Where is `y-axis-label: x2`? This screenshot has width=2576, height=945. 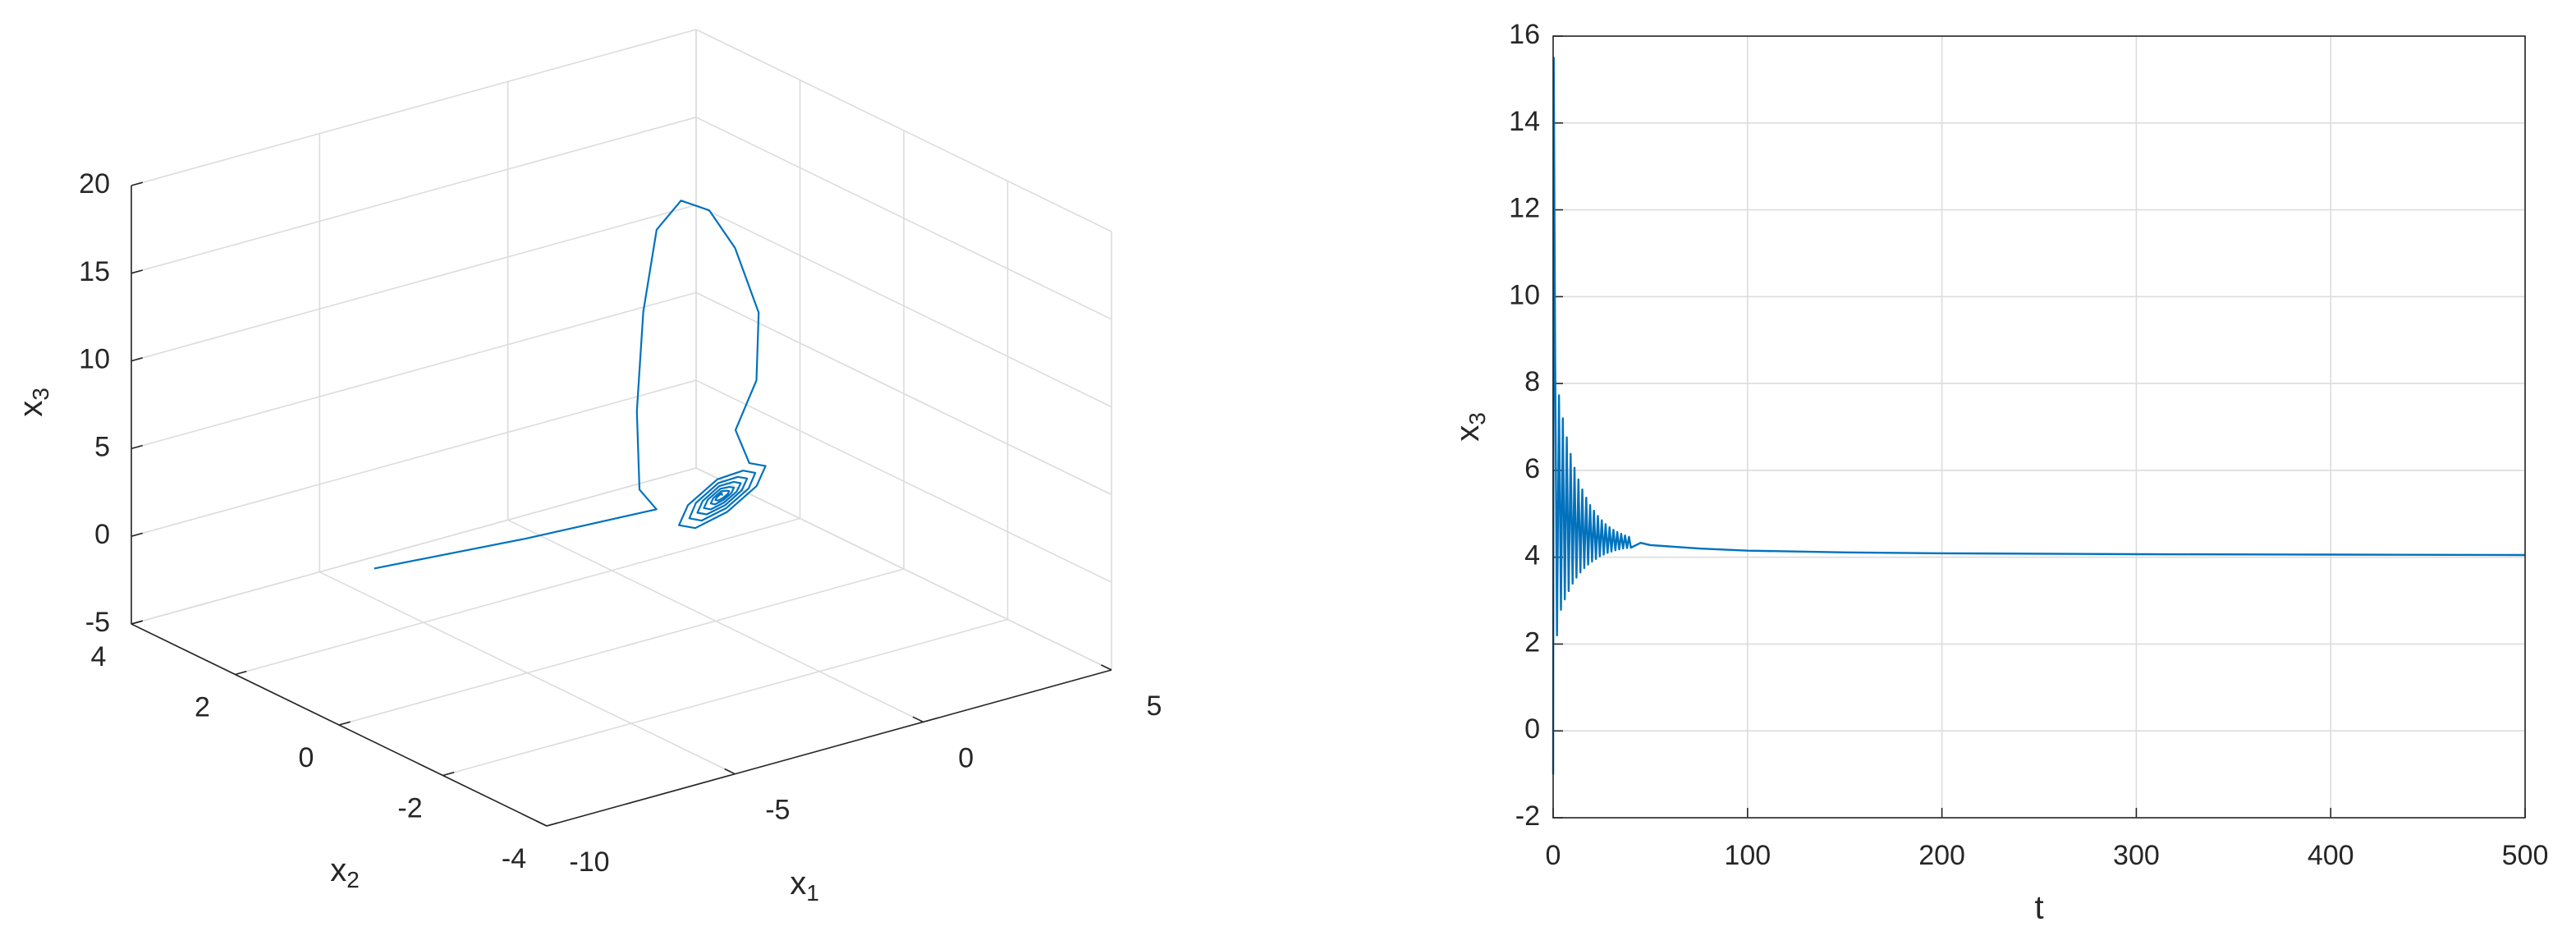
y-axis-label: x2 is located at coordinates (345, 872).